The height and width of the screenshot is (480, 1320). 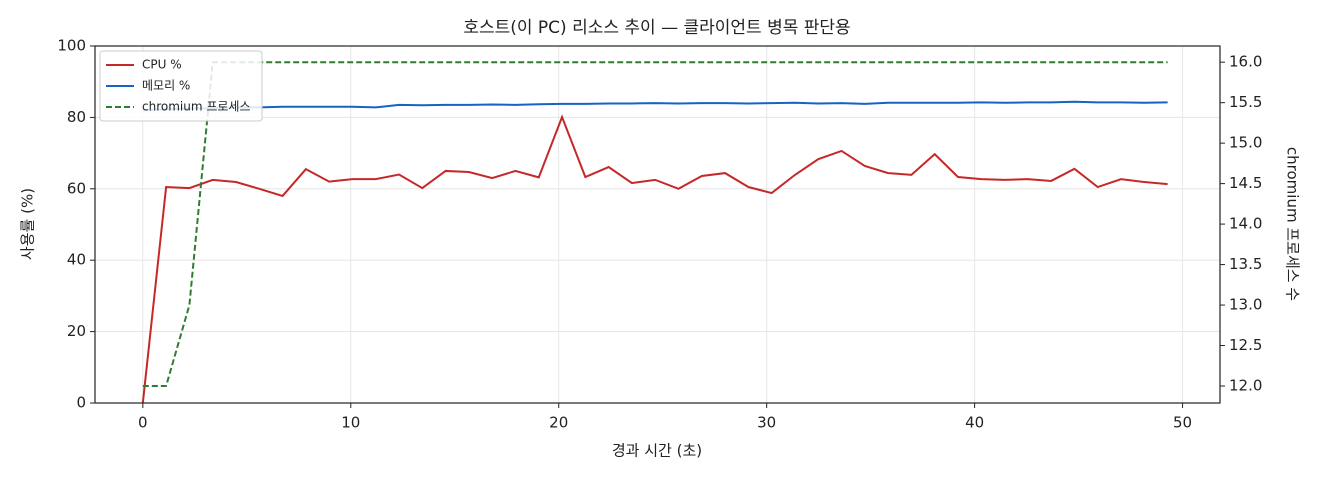 I want to click on x-tick-label: 20, so click(x=558, y=423).